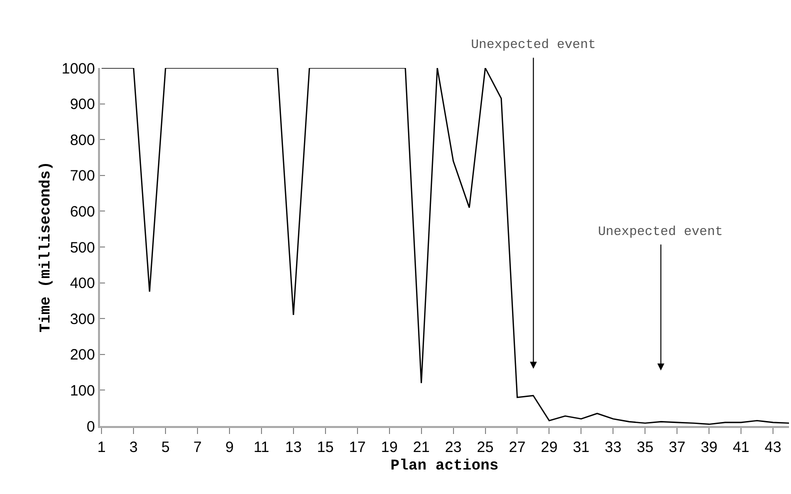 The height and width of the screenshot is (494, 791). Describe the element at coordinates (533, 44) in the screenshot. I see `text: Unexpected event` at that location.